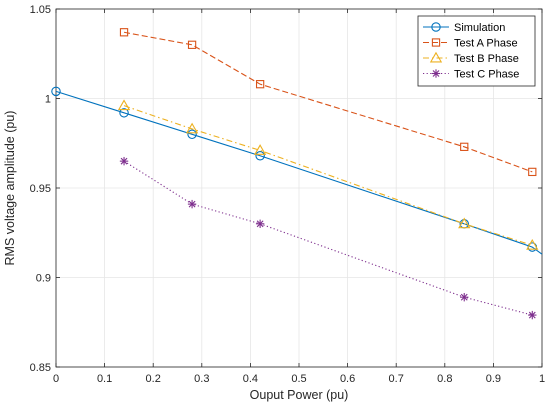 The height and width of the screenshot is (414, 550). What do you see at coordinates (493, 379) in the screenshot?
I see `x-tick-label: 0.9` at bounding box center [493, 379].